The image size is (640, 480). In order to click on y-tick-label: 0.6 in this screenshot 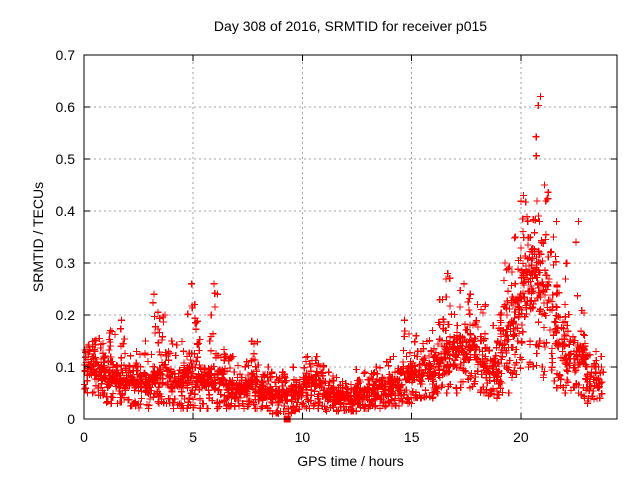, I will do `click(66, 107)`.